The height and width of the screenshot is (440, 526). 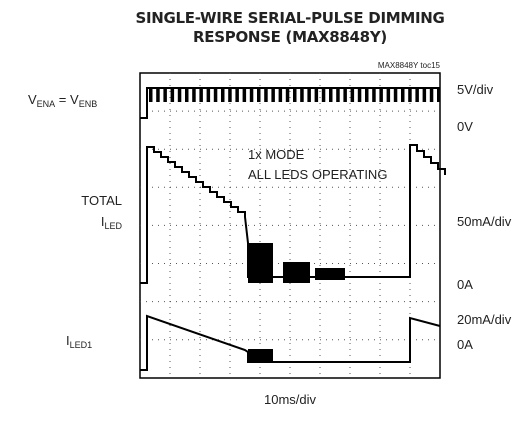 What do you see at coordinates (290, 103) in the screenshot?
I see `trace` at bounding box center [290, 103].